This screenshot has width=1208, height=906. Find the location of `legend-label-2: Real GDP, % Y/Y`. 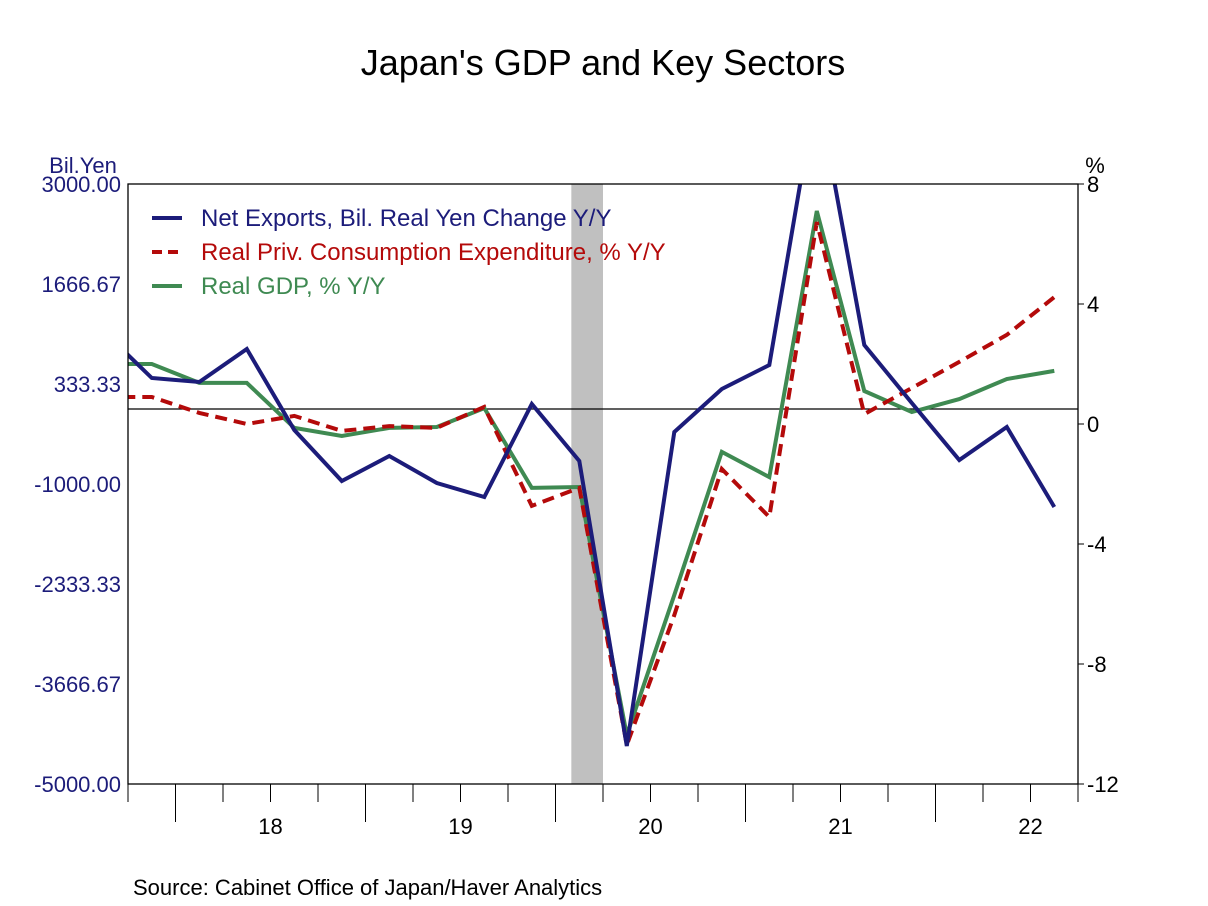

legend-label-2: Real GDP, % Y/Y is located at coordinates (293, 286).